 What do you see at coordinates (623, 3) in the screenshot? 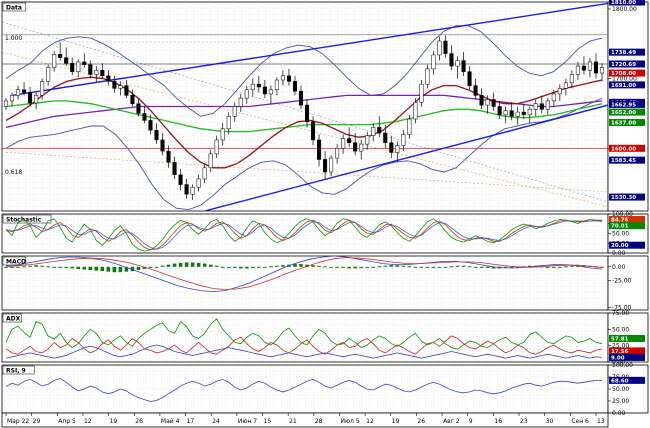
I see `value-tag-label: 1810.00` at bounding box center [623, 3].